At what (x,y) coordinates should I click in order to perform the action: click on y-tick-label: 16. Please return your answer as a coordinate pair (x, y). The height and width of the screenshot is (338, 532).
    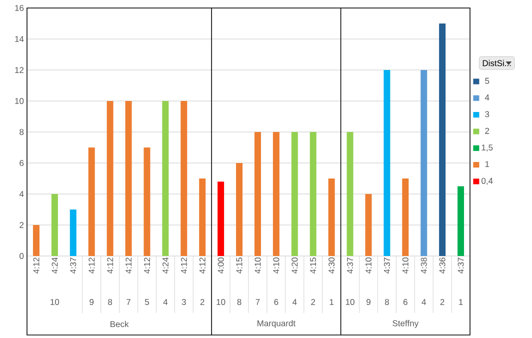
    Looking at the image, I should click on (19, 8).